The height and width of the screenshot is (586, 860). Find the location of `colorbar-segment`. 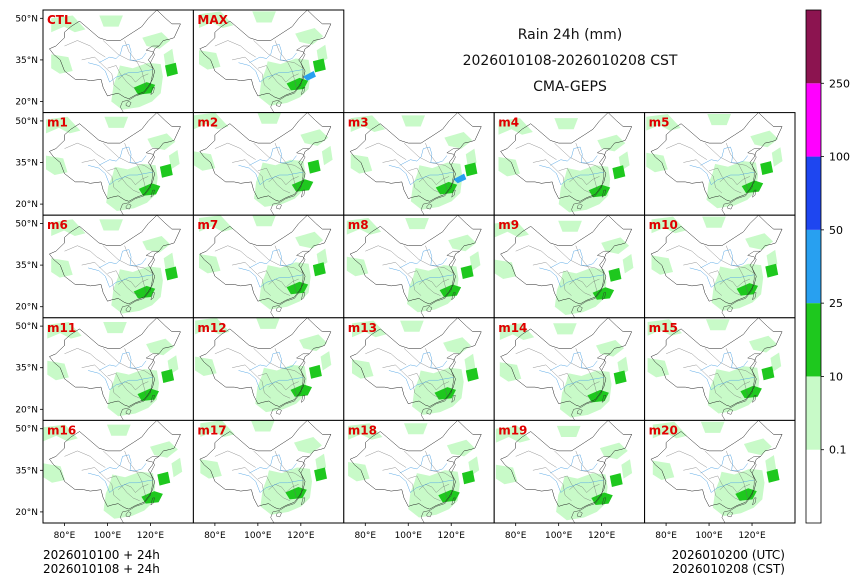

colorbar-segment is located at coordinates (813, 266).